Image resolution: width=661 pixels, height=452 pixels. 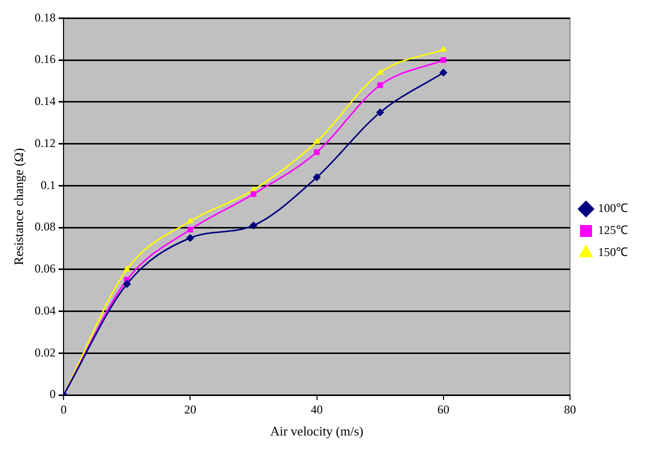 What do you see at coordinates (45, 143) in the screenshot?
I see `y-tick-label: 0.12` at bounding box center [45, 143].